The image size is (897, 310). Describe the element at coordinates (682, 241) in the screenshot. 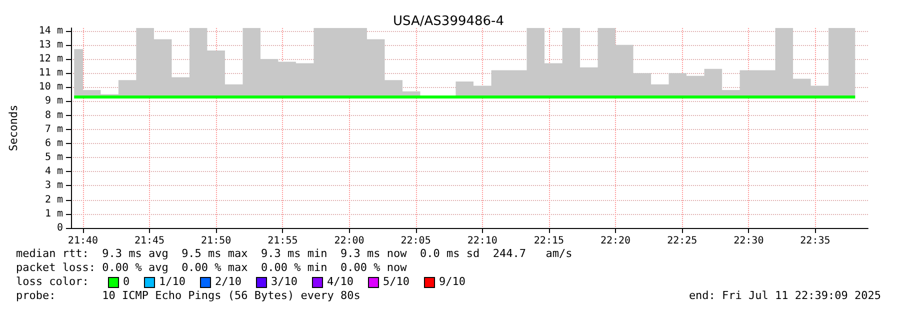

I see `x-tick-label: 22:25` at that location.